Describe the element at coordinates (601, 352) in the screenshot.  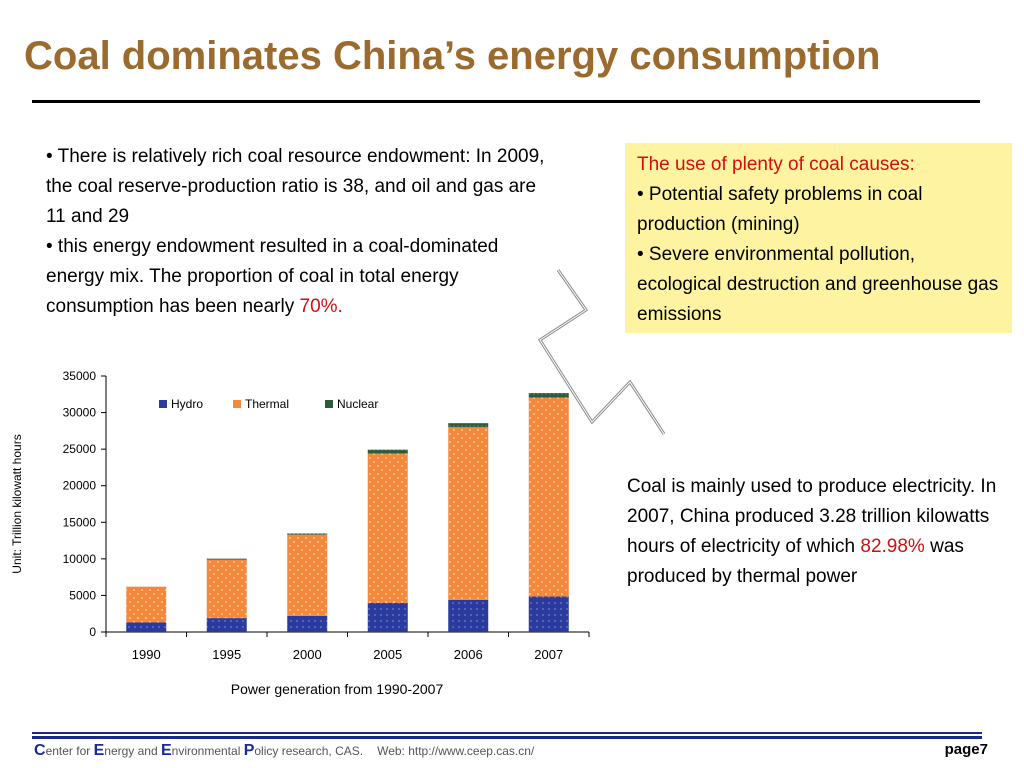
I see `zigzag-bracket` at that location.